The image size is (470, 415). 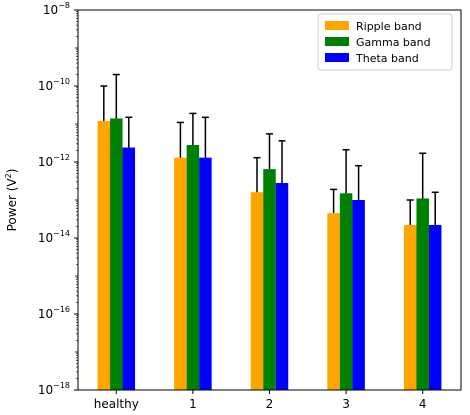 I want to click on y-tick-label: 10−14, so click(x=54, y=237).